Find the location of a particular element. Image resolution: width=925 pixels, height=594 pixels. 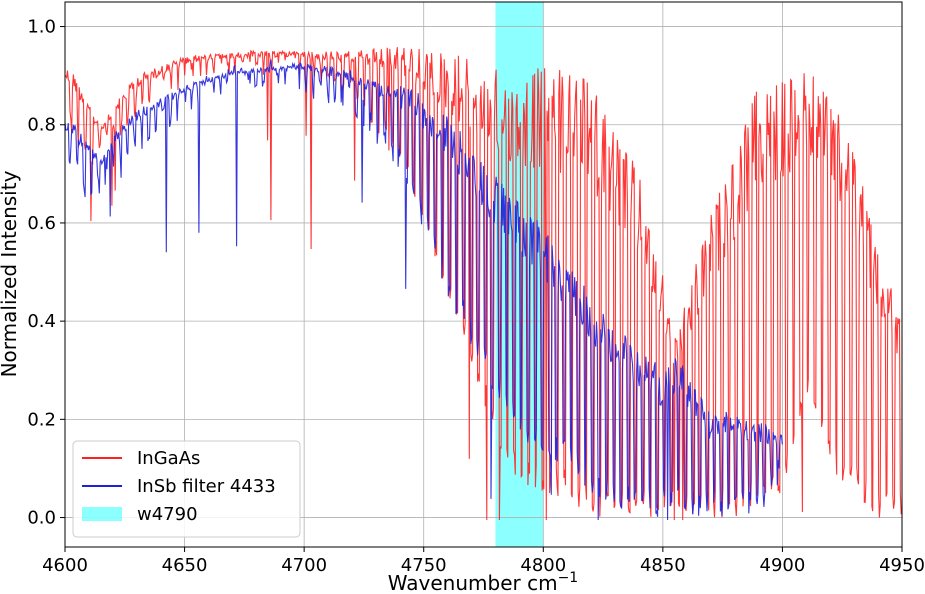

legend-box is located at coordinates (186, 489).